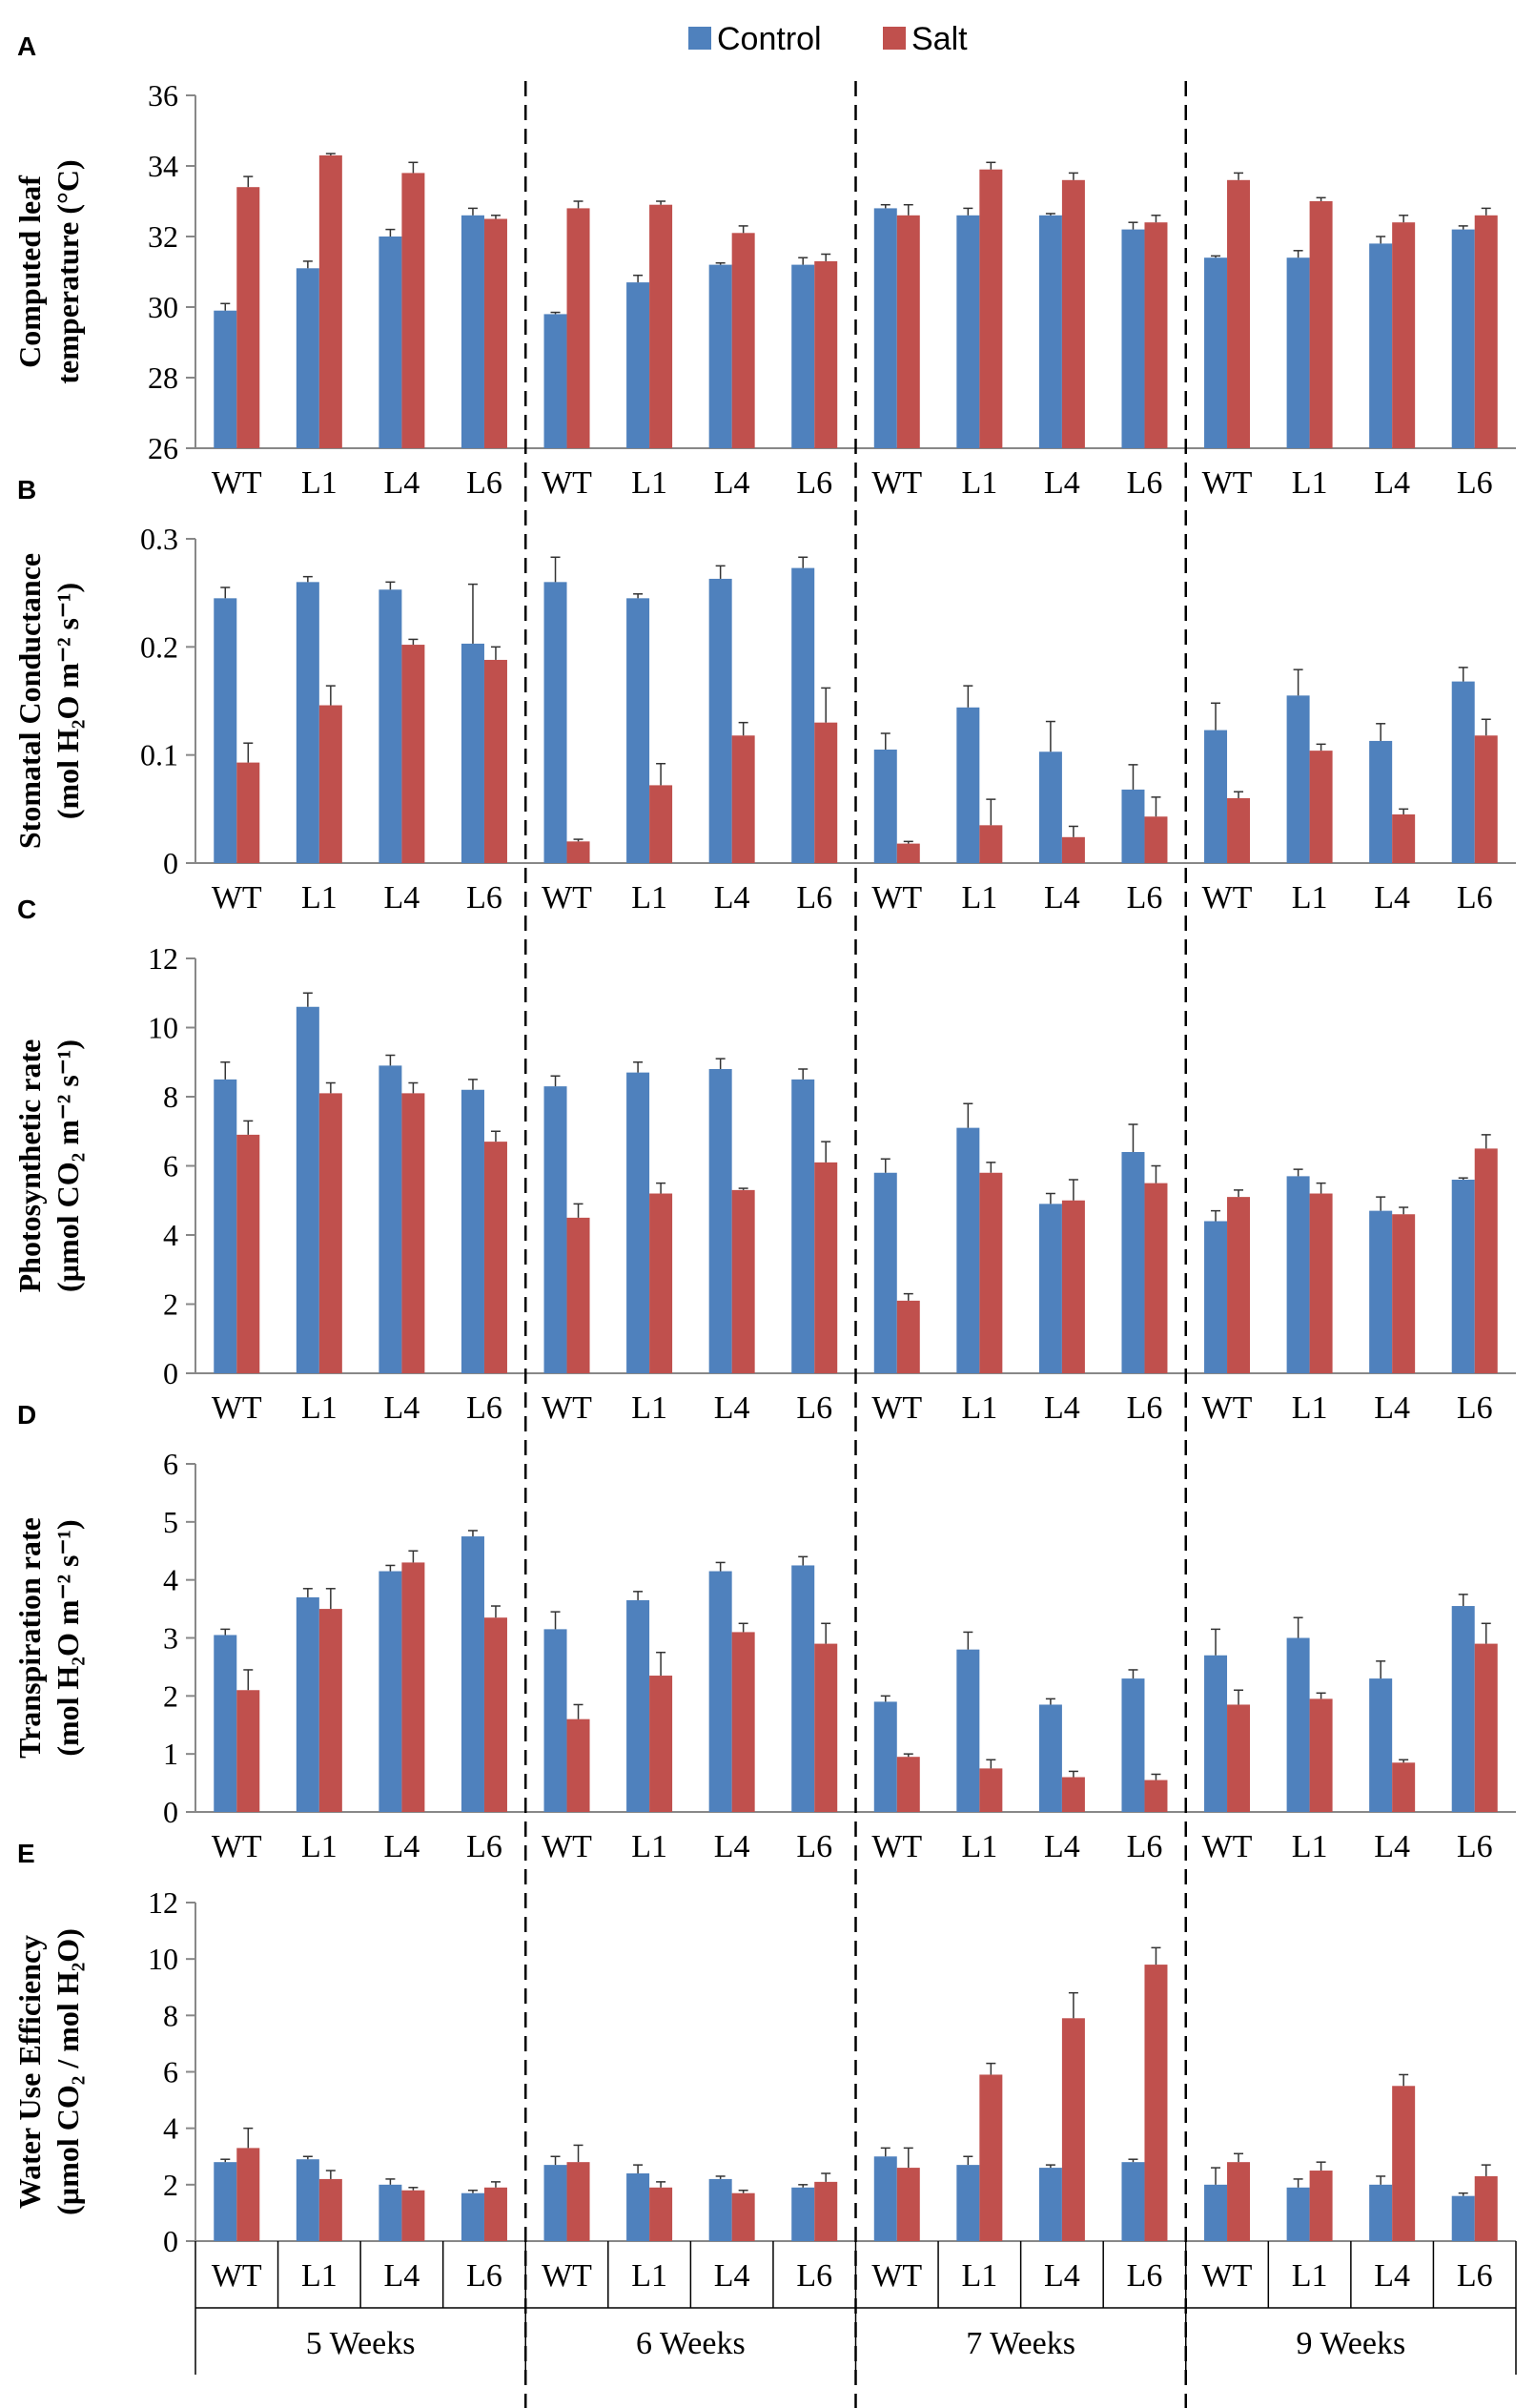 This screenshot has width=1535, height=2408. Describe the element at coordinates (170, 1166) in the screenshot. I see `y-tick-label: 6` at that location.